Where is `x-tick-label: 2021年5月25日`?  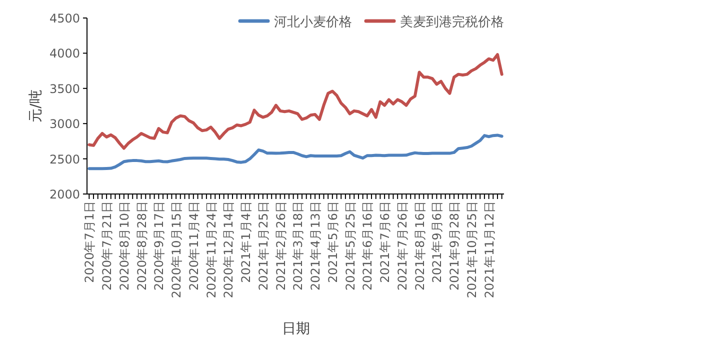 x-tick-label: 2021年5月25日 is located at coordinates (350, 245).